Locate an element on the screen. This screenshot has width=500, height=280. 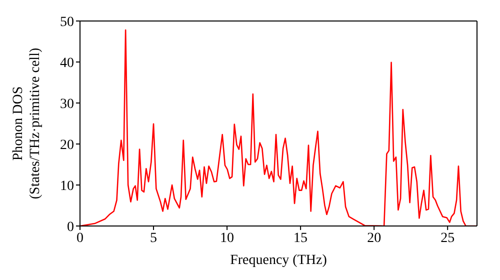
x-tick-label: 0 is located at coordinates (80, 238).